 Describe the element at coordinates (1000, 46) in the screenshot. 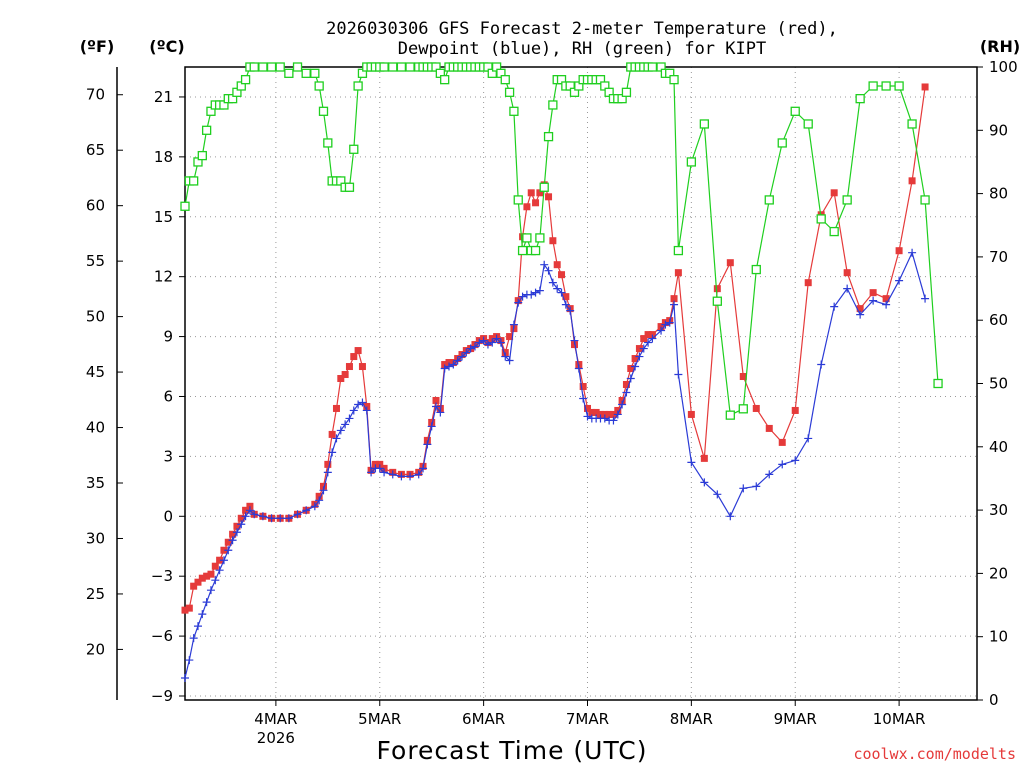

I see `rh-unit-label: (RH)` at that location.